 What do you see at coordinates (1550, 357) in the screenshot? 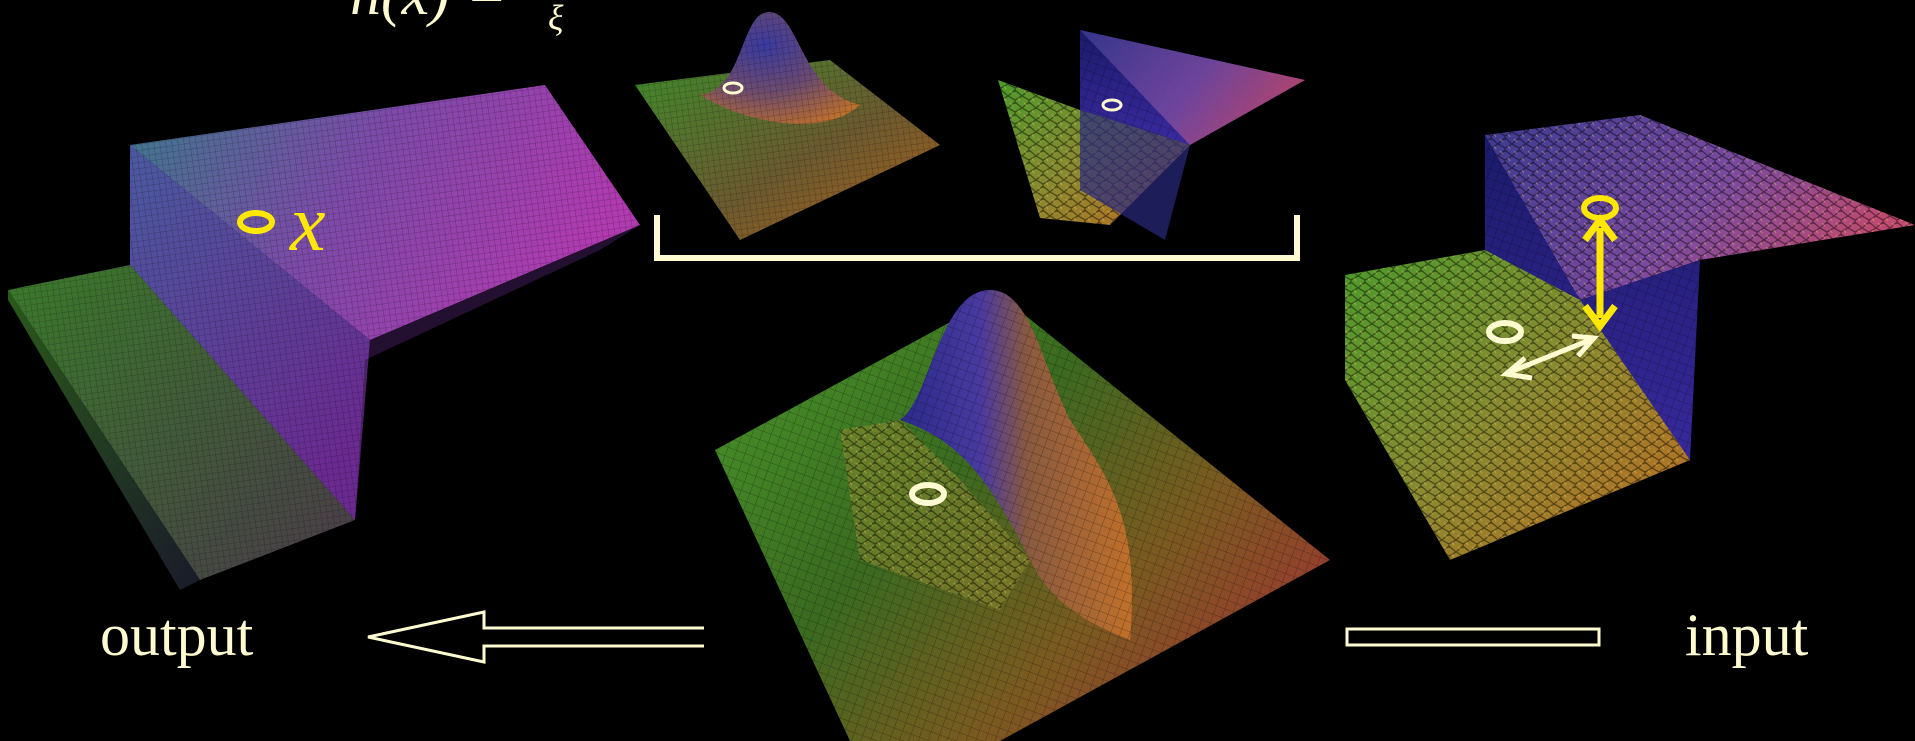
I see `spatial-distance-arrow-icon` at bounding box center [1550, 357].